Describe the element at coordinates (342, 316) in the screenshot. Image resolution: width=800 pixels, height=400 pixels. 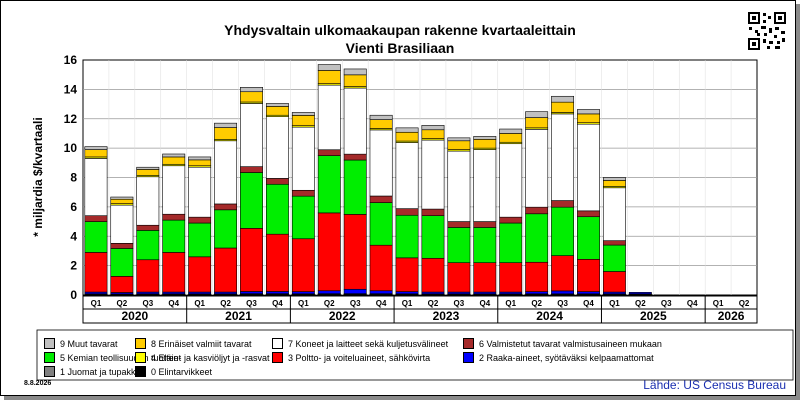
I see `year-label: 2022` at that location.